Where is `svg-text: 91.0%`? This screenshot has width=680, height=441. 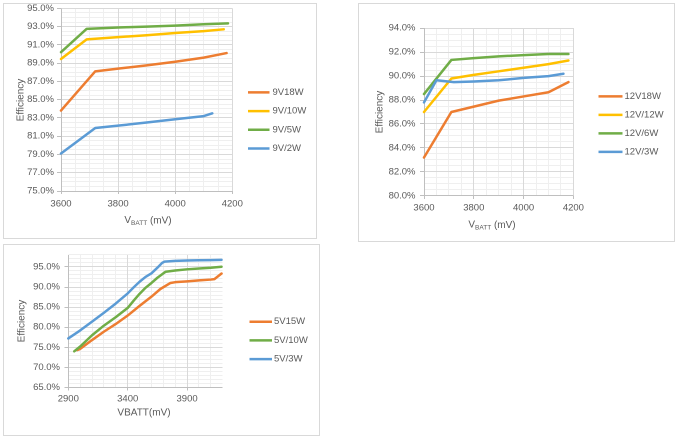
svg-text: 91.0% is located at coordinates (40, 44).